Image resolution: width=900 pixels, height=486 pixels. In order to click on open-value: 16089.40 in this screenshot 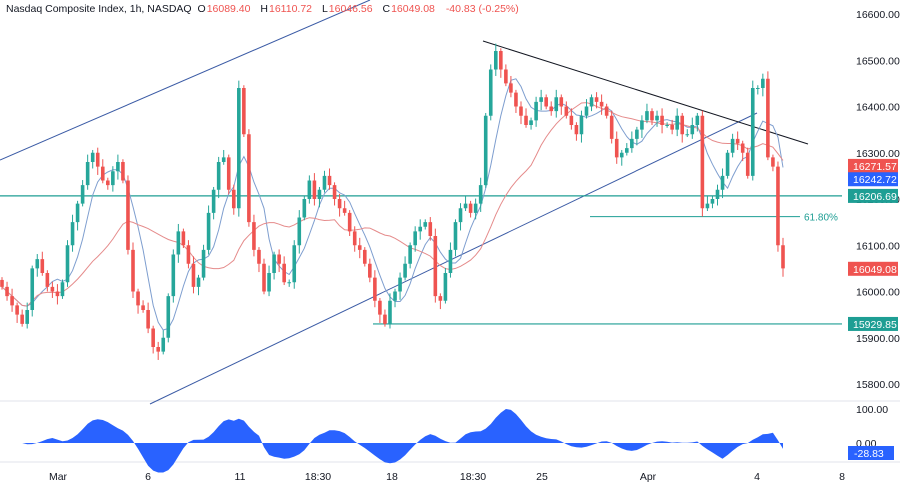, I will do `click(228, 9)`.